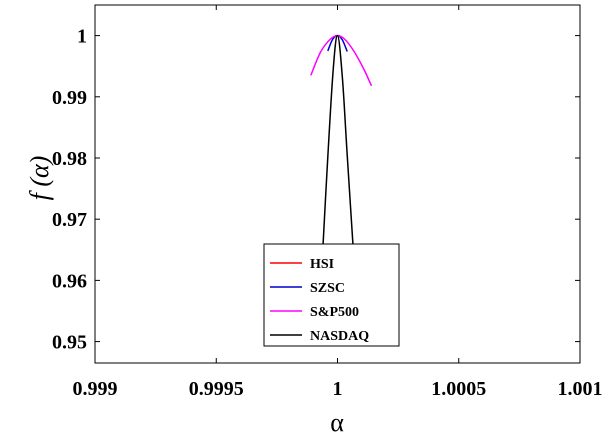 Image resolution: width=602 pixels, height=436 pixels. I want to click on legend: HSI SZSC S&P500 NASDAQ, so click(331, 295).